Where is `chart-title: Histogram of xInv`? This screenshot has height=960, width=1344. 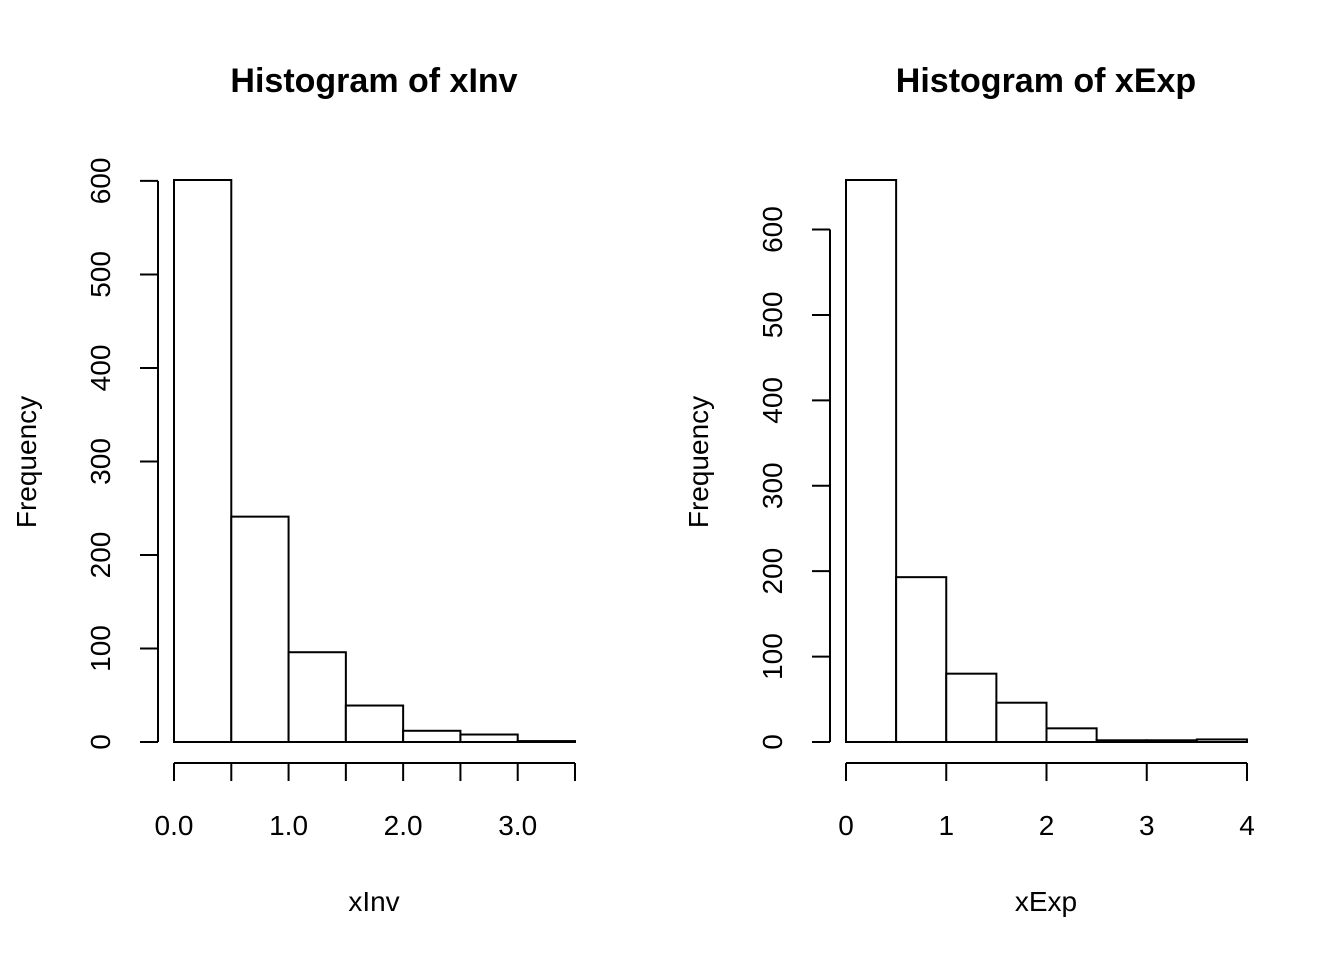
chart-title: Histogram of xInv is located at coordinates (373, 81).